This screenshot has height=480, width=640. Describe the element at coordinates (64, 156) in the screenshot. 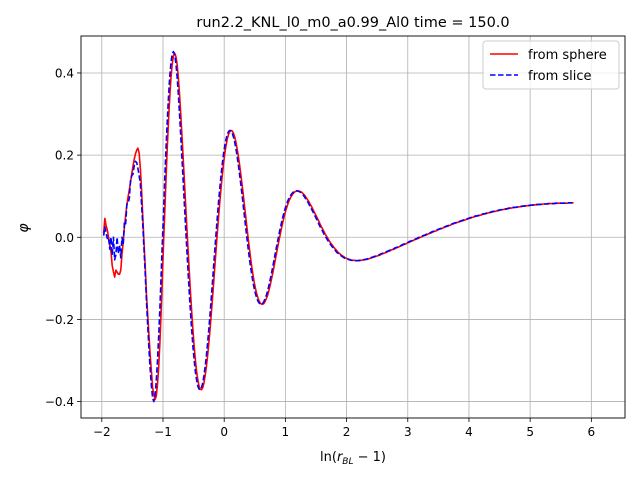

I see `y-tick-label: 0.2` at that location.